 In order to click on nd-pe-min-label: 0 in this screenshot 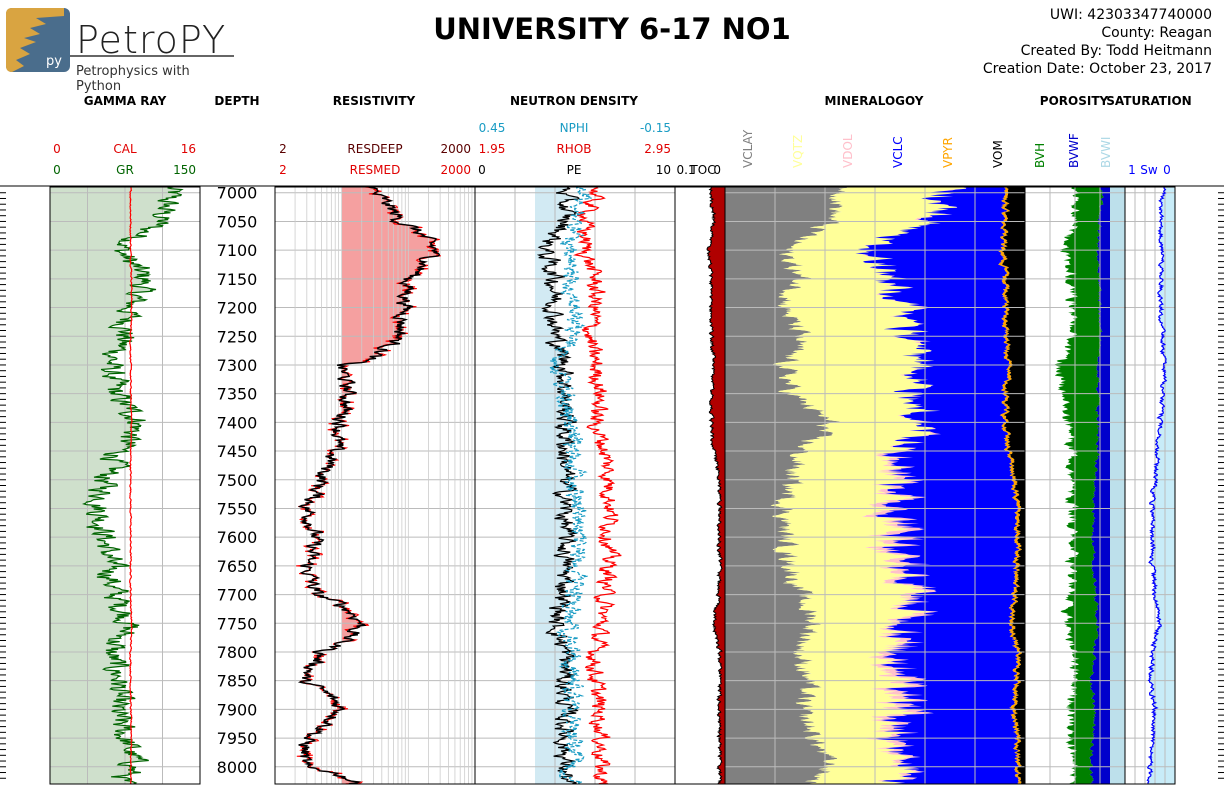, I will do `click(482, 170)`.